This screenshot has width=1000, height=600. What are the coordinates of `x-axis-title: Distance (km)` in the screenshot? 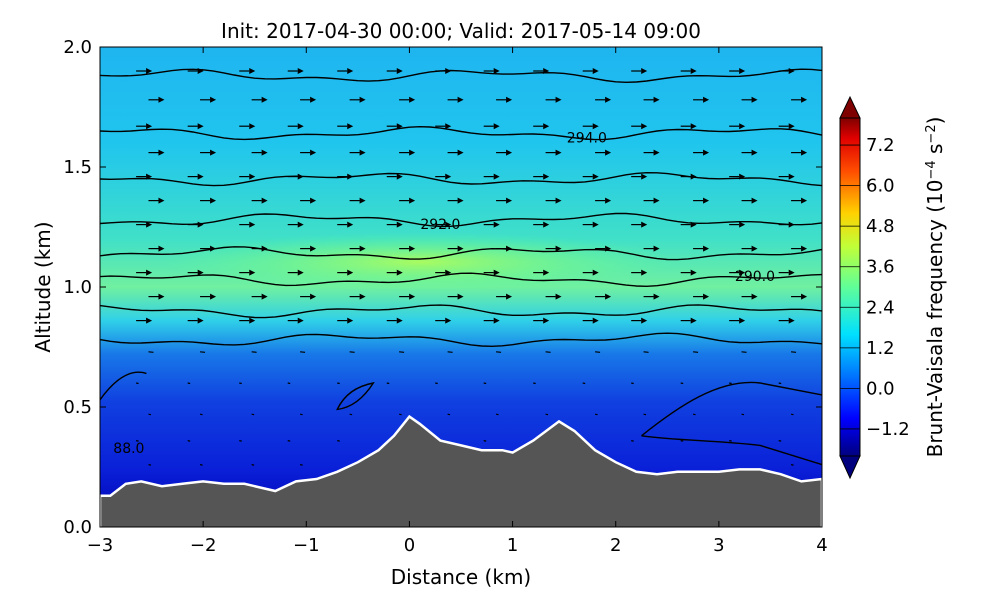 It's located at (461, 577).